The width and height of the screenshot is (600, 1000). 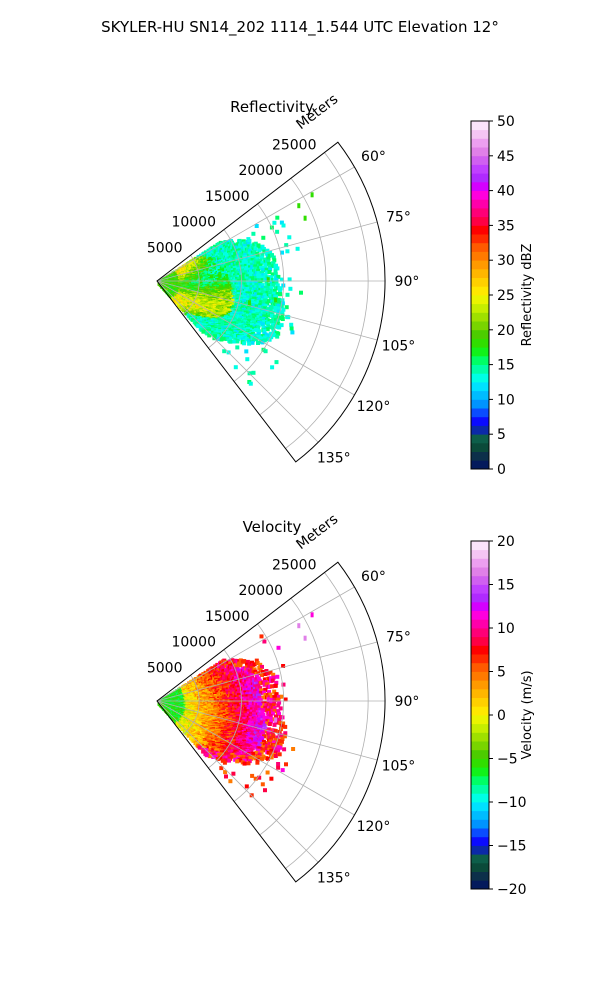 I want to click on colorbar-tick-label: 0, so click(x=501, y=470).